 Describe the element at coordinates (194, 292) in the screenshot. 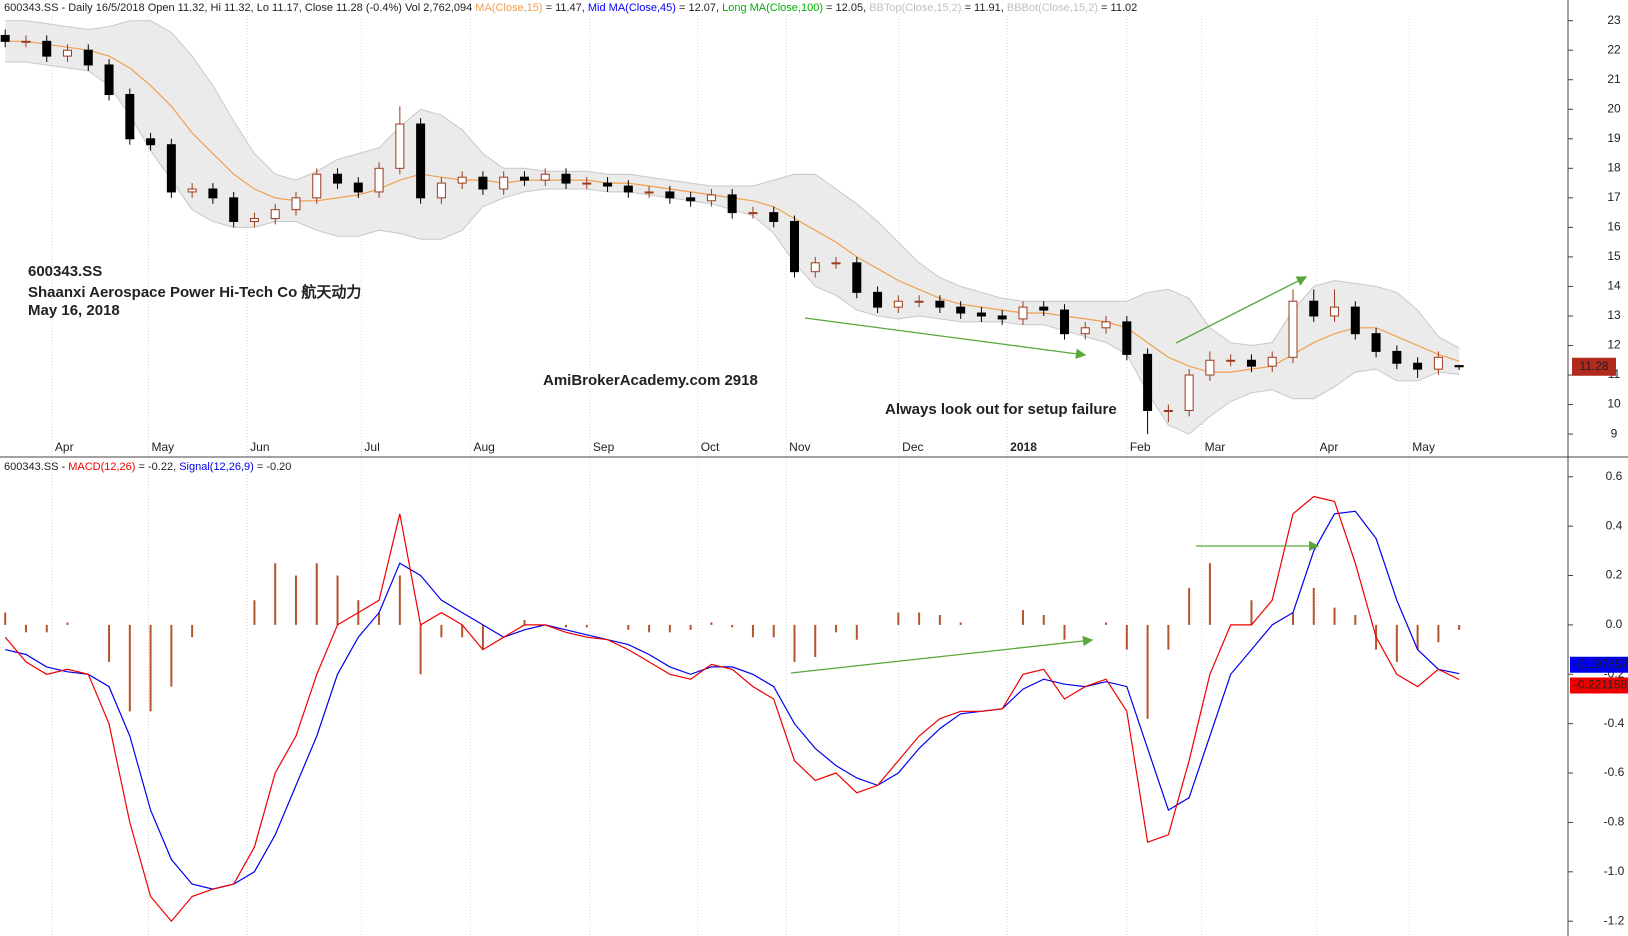

I see `annotation: Shaanxi Aerospace Power Hi-Tech Co 航天动力` at that location.